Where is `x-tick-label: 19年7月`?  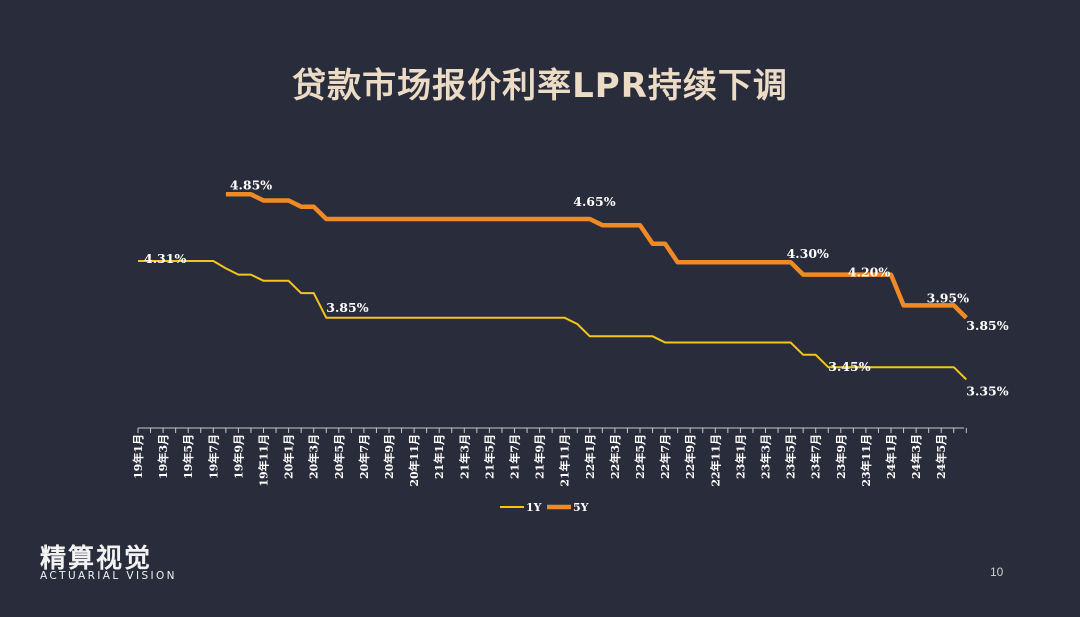 x-tick-label: 19年7月 is located at coordinates (213, 456).